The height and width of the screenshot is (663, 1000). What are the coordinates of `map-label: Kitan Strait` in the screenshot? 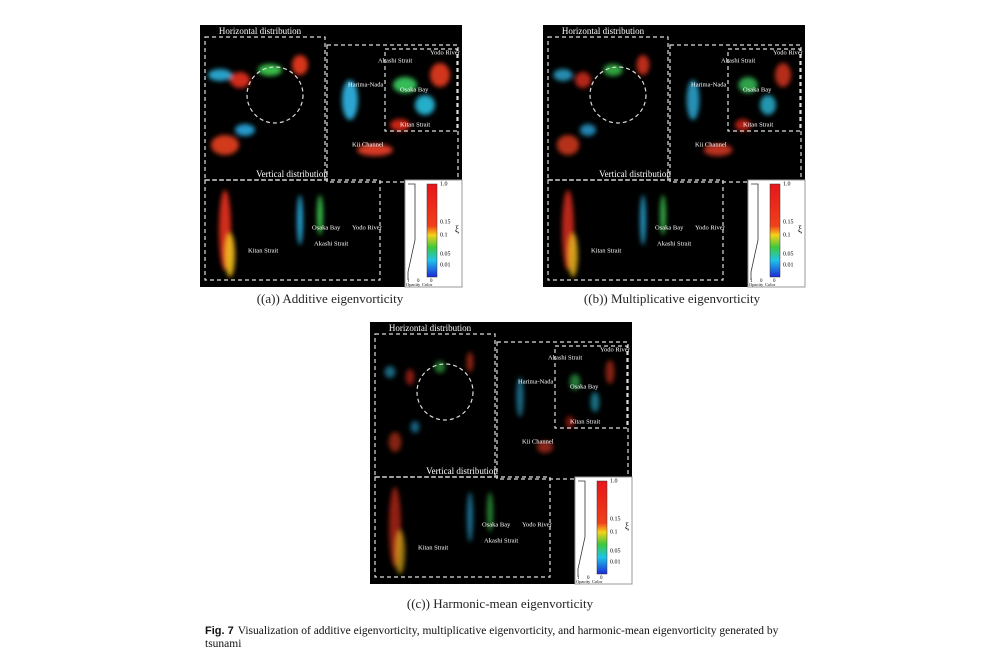 It's located at (415, 124).